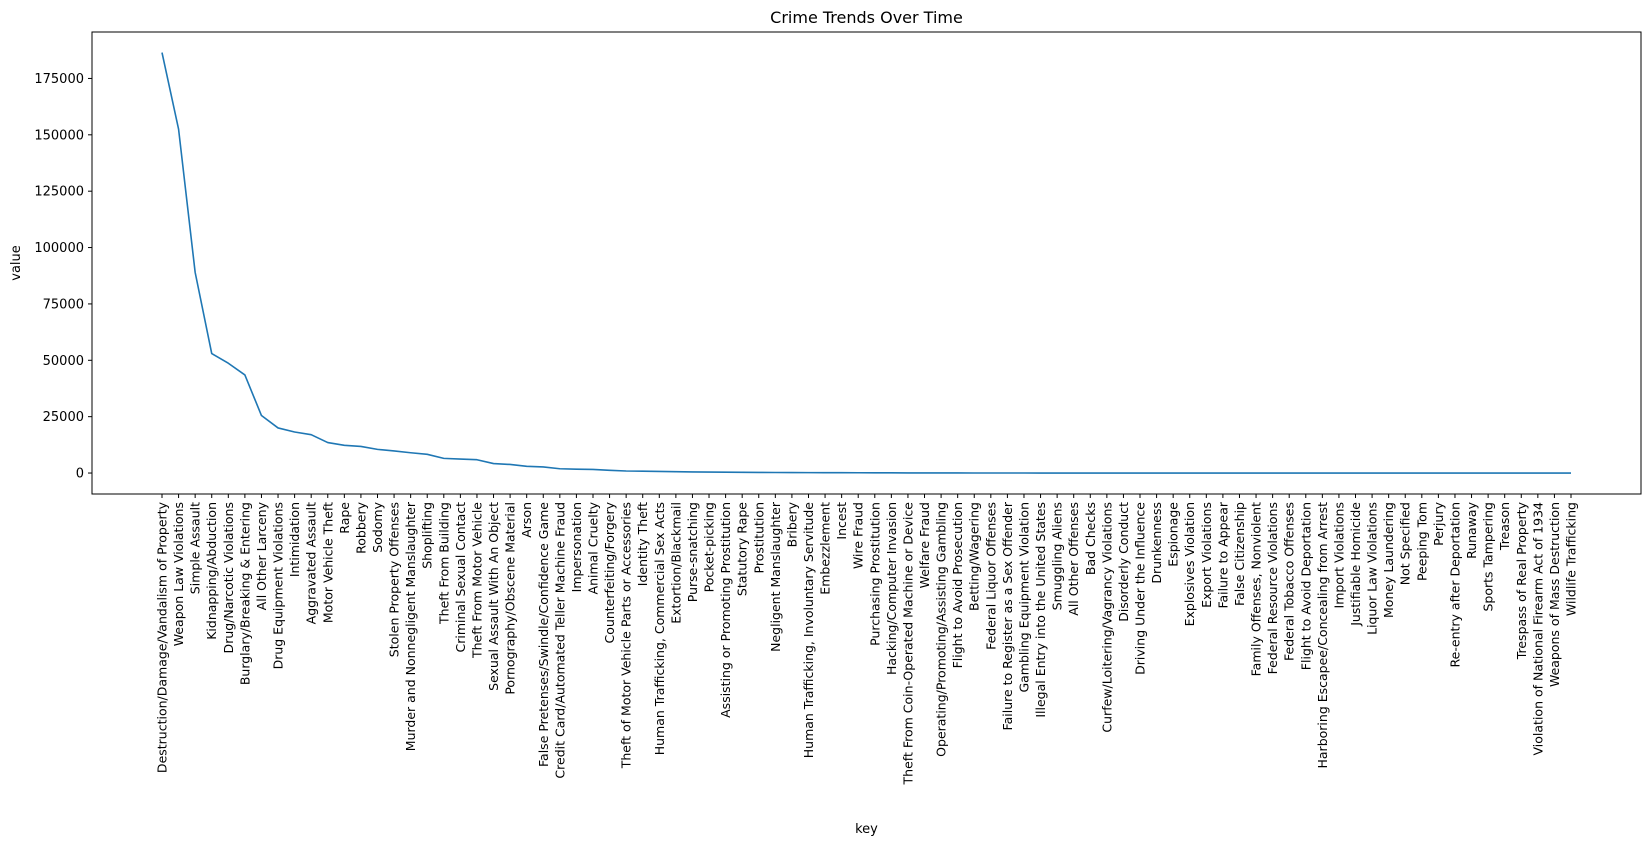 The image size is (1651, 852). What do you see at coordinates (791, 524) in the screenshot?
I see `x-tick-label: Bribery` at bounding box center [791, 524].